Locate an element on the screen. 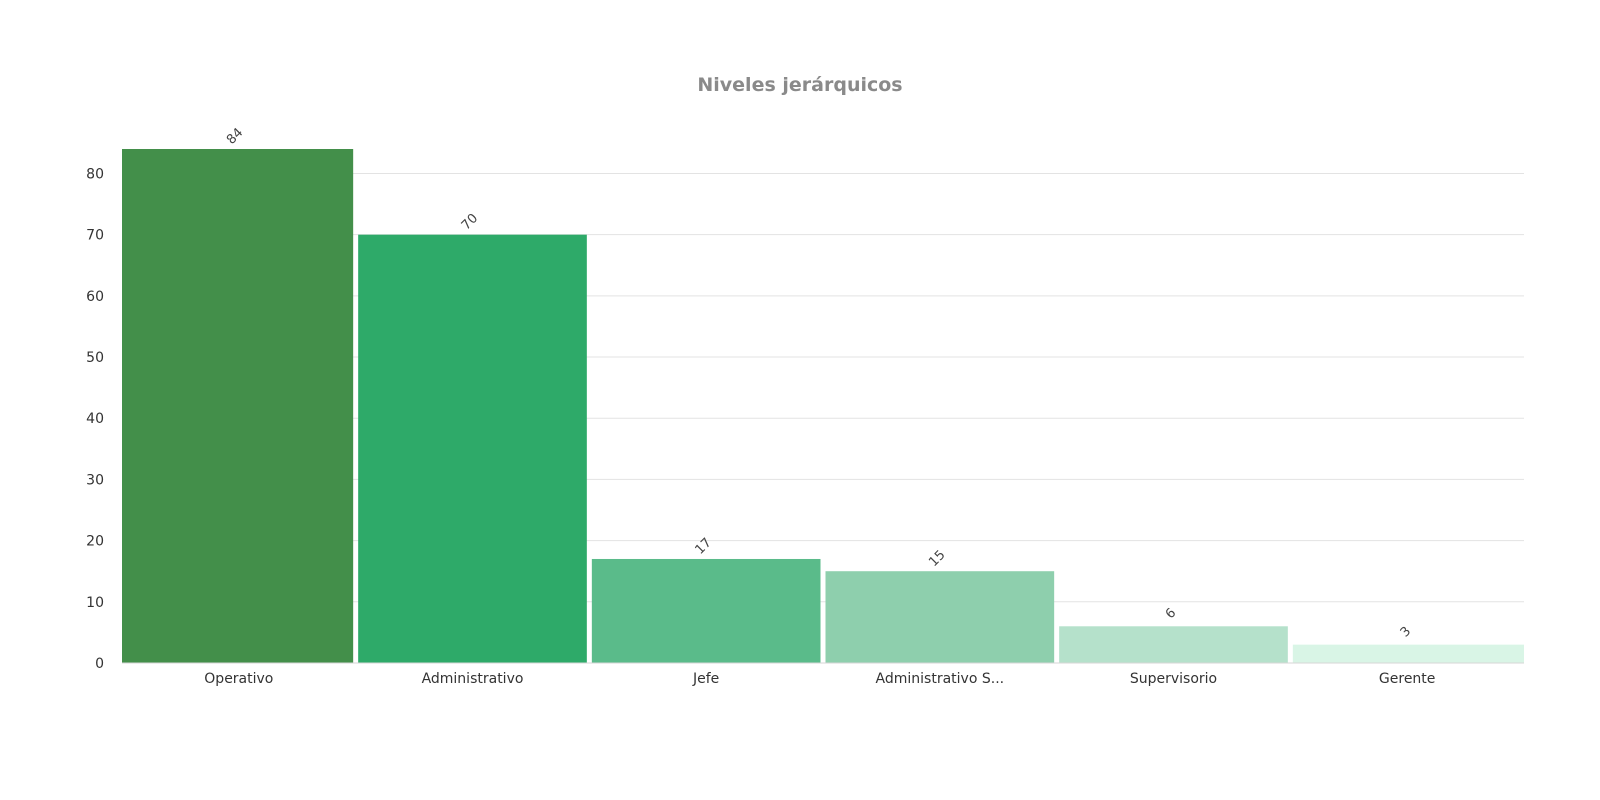  y-tick-label: 30 is located at coordinates (95, 480).